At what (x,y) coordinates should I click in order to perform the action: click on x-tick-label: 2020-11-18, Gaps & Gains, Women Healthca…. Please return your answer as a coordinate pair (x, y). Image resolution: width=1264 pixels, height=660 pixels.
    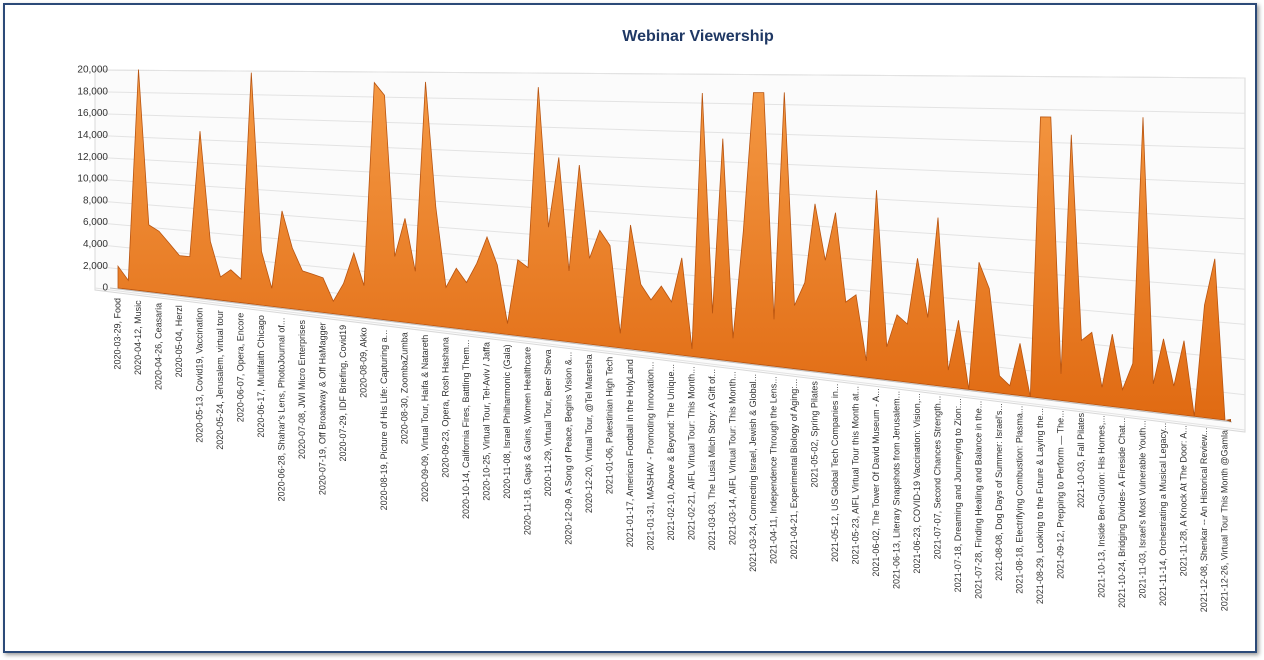
    Looking at the image, I should click on (527, 441).